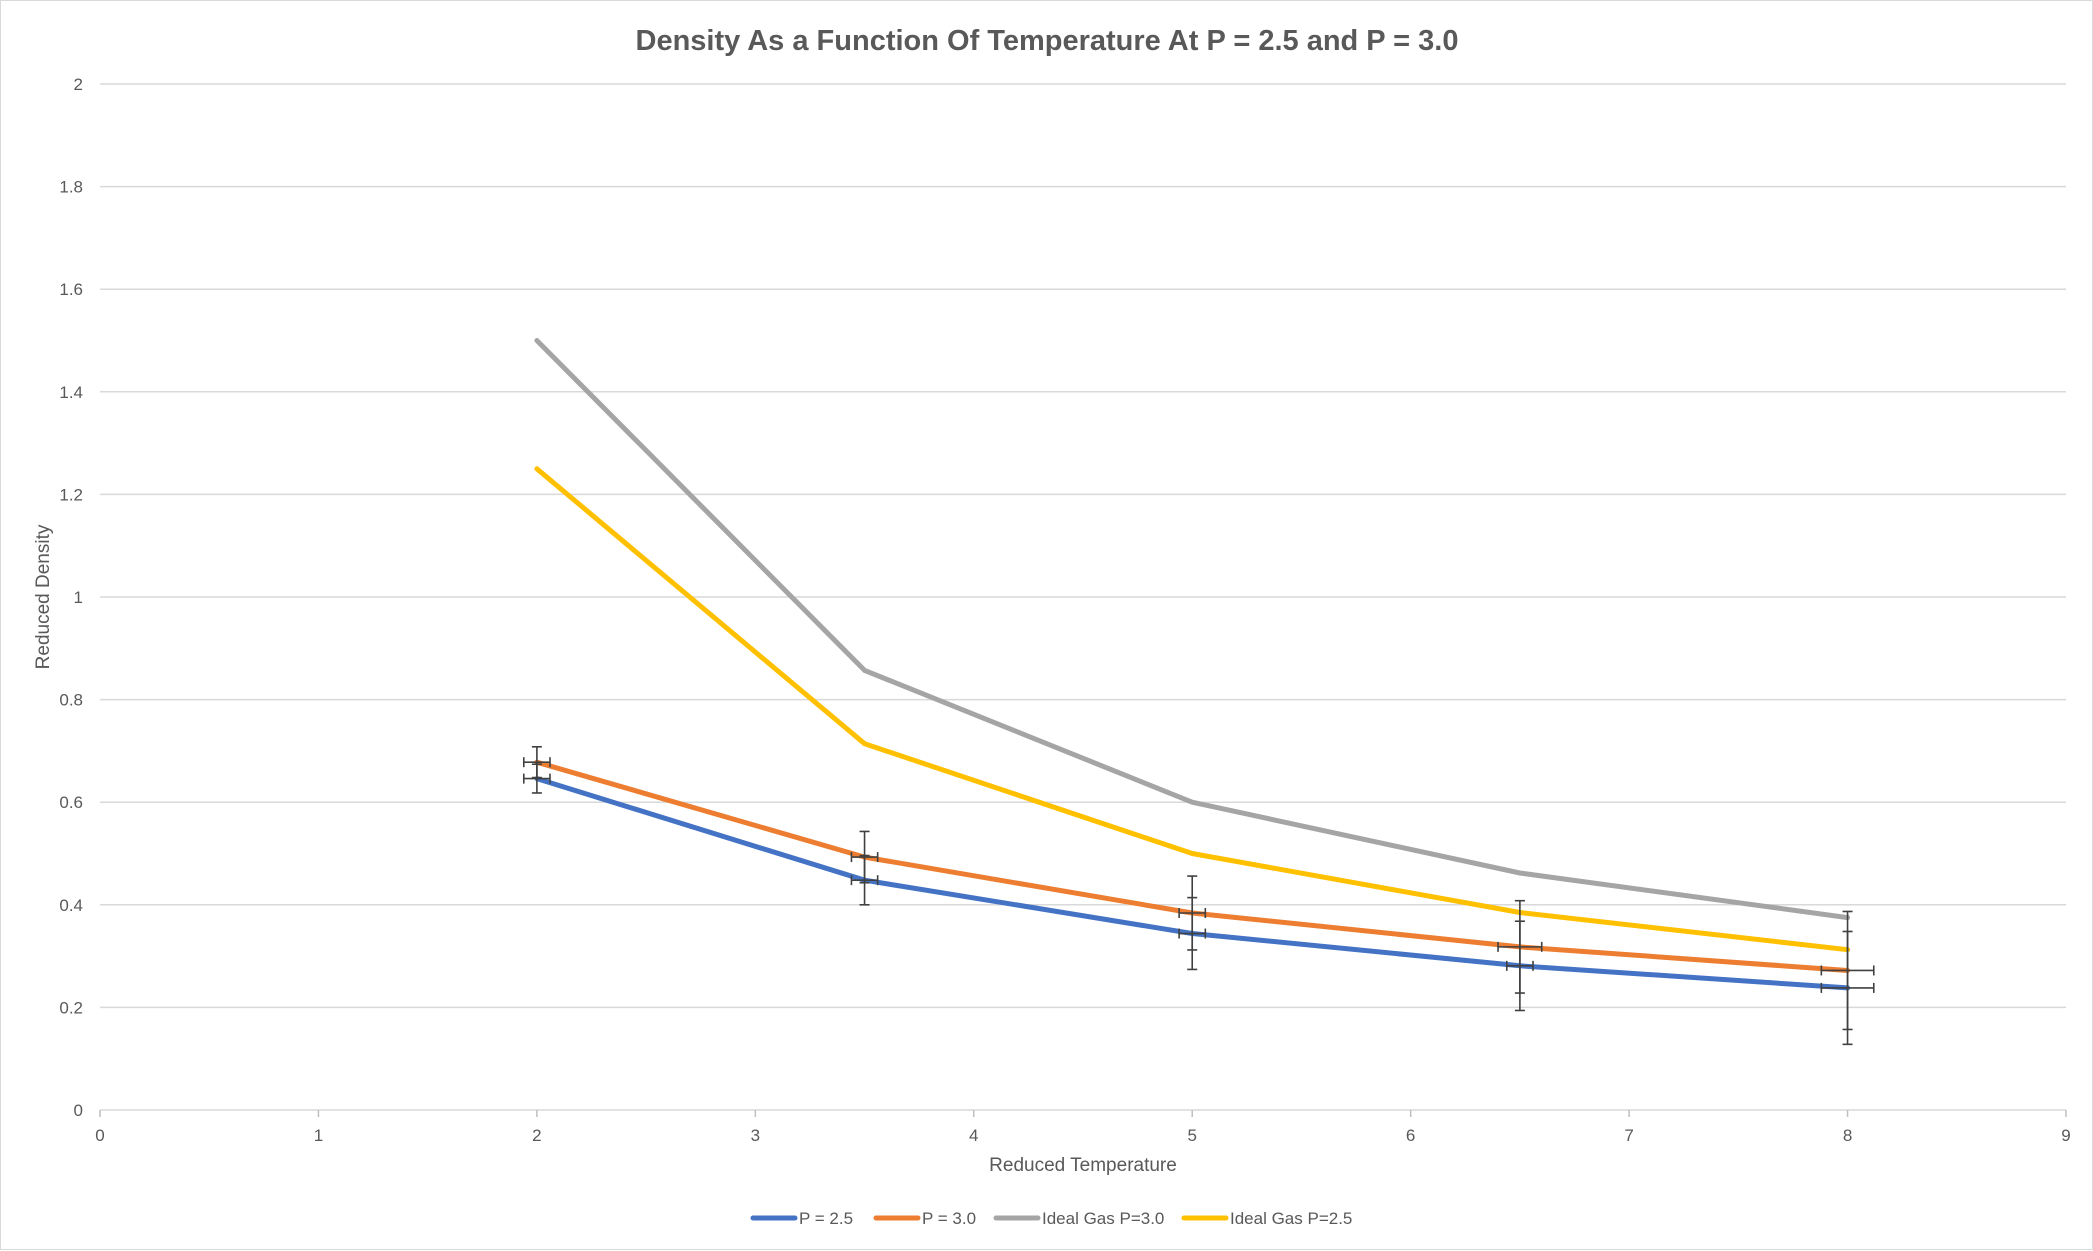 The width and height of the screenshot is (2093, 1251). I want to click on y-tick-label: 1.8, so click(71, 187).